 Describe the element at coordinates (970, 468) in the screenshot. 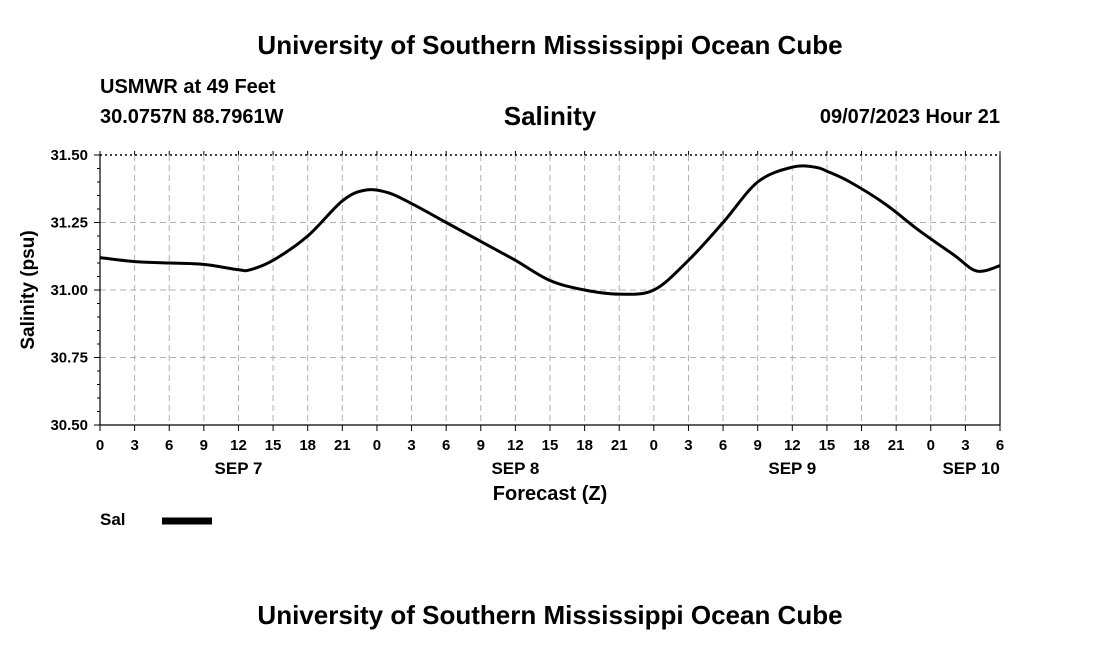

I see `day-label: SEP 10` at that location.